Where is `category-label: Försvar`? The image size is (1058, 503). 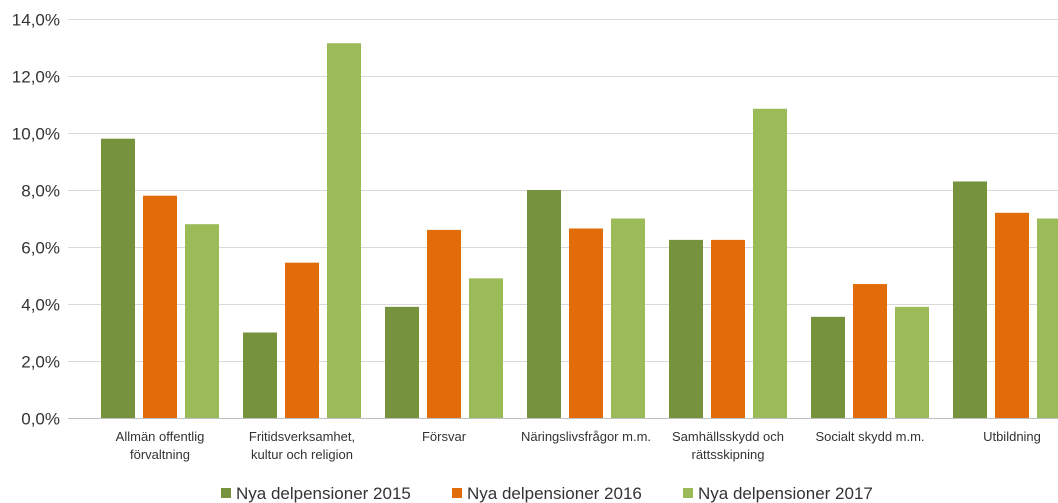 category-label: Försvar is located at coordinates (444, 436).